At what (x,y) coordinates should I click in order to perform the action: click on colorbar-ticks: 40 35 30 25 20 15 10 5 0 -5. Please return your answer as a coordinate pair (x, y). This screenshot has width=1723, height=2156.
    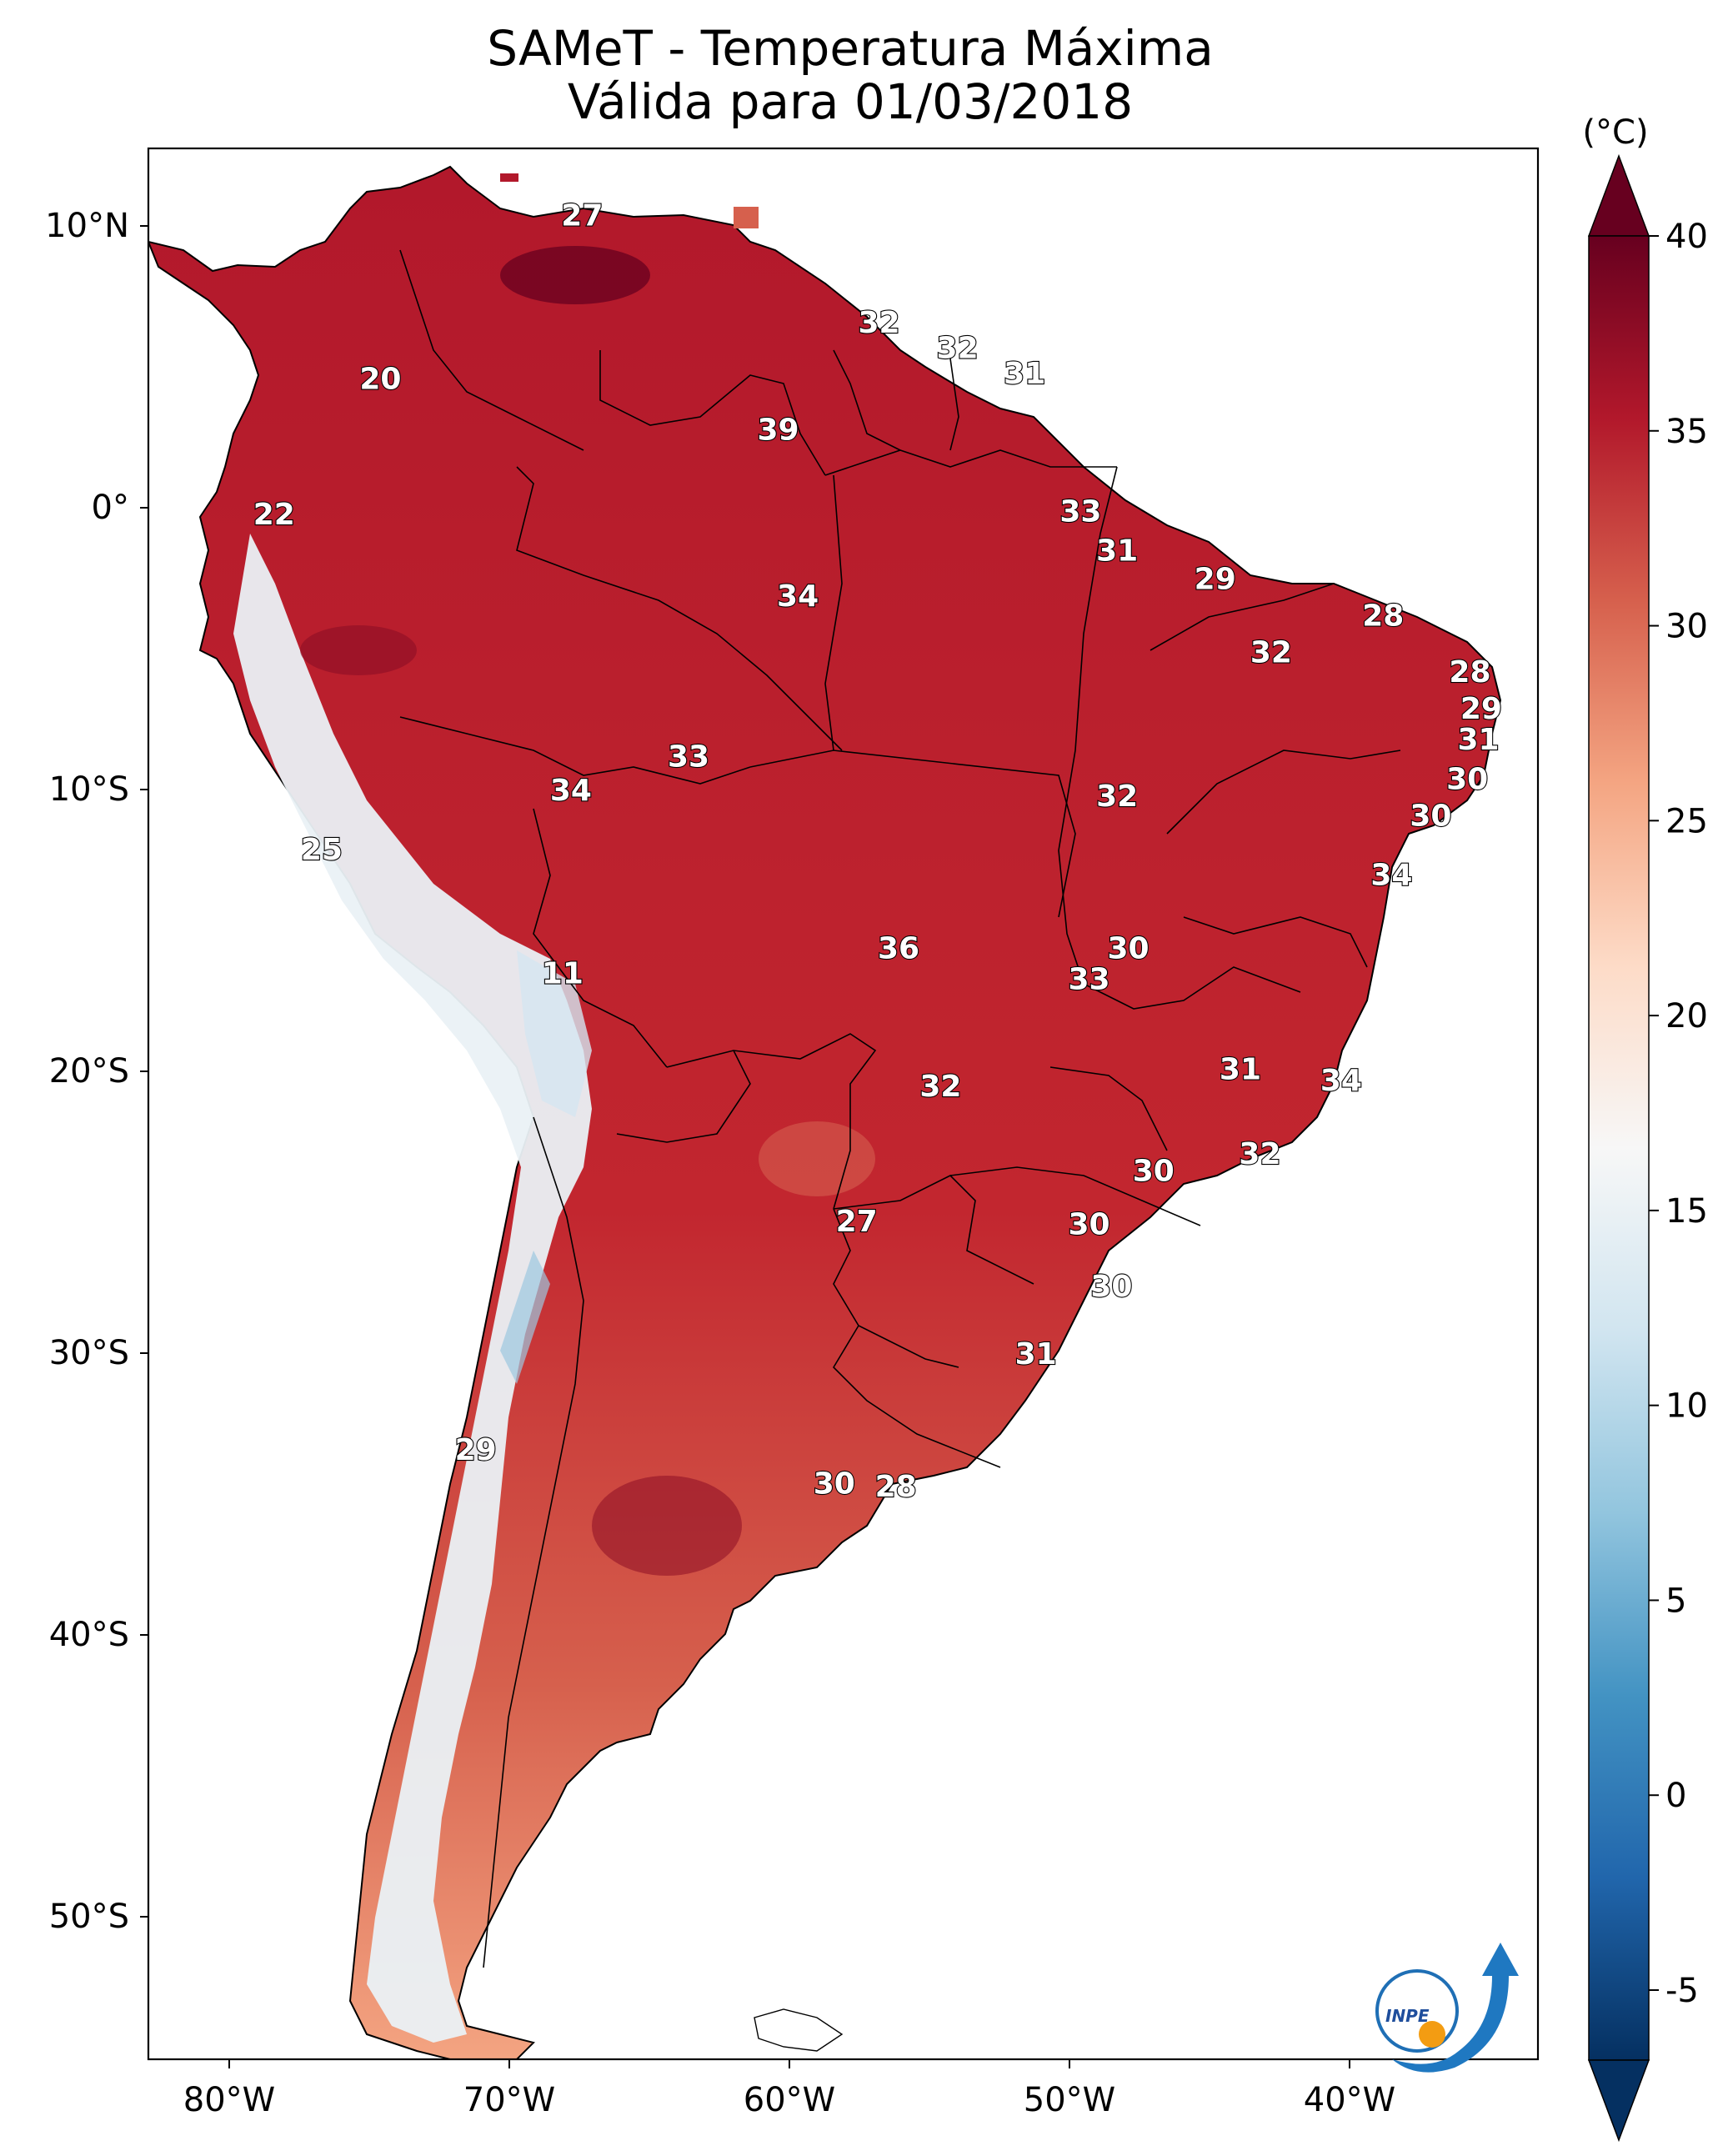
    Looking at the image, I should click on (1678, 1114).